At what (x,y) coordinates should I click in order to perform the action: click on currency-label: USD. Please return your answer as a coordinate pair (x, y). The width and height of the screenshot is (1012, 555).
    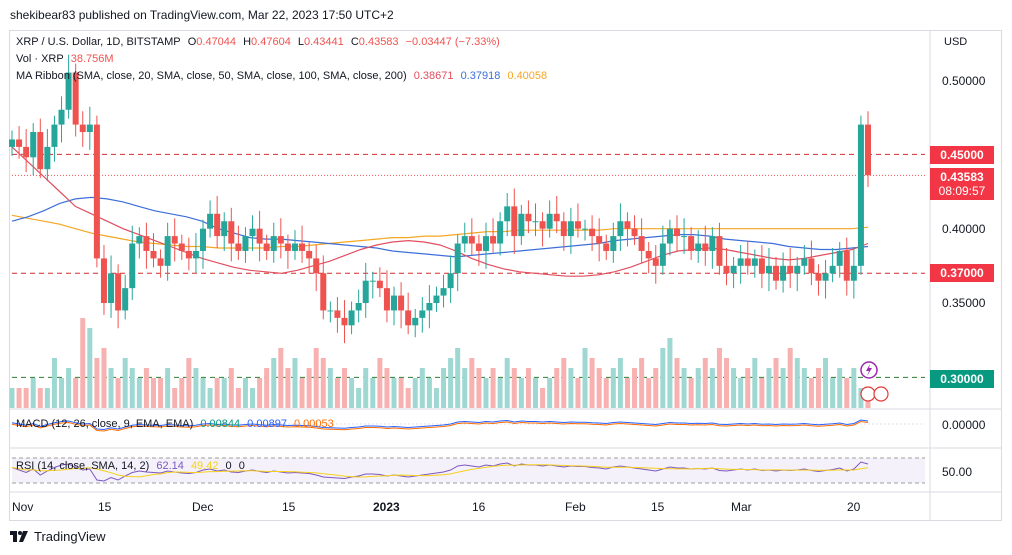
    Looking at the image, I should click on (956, 42).